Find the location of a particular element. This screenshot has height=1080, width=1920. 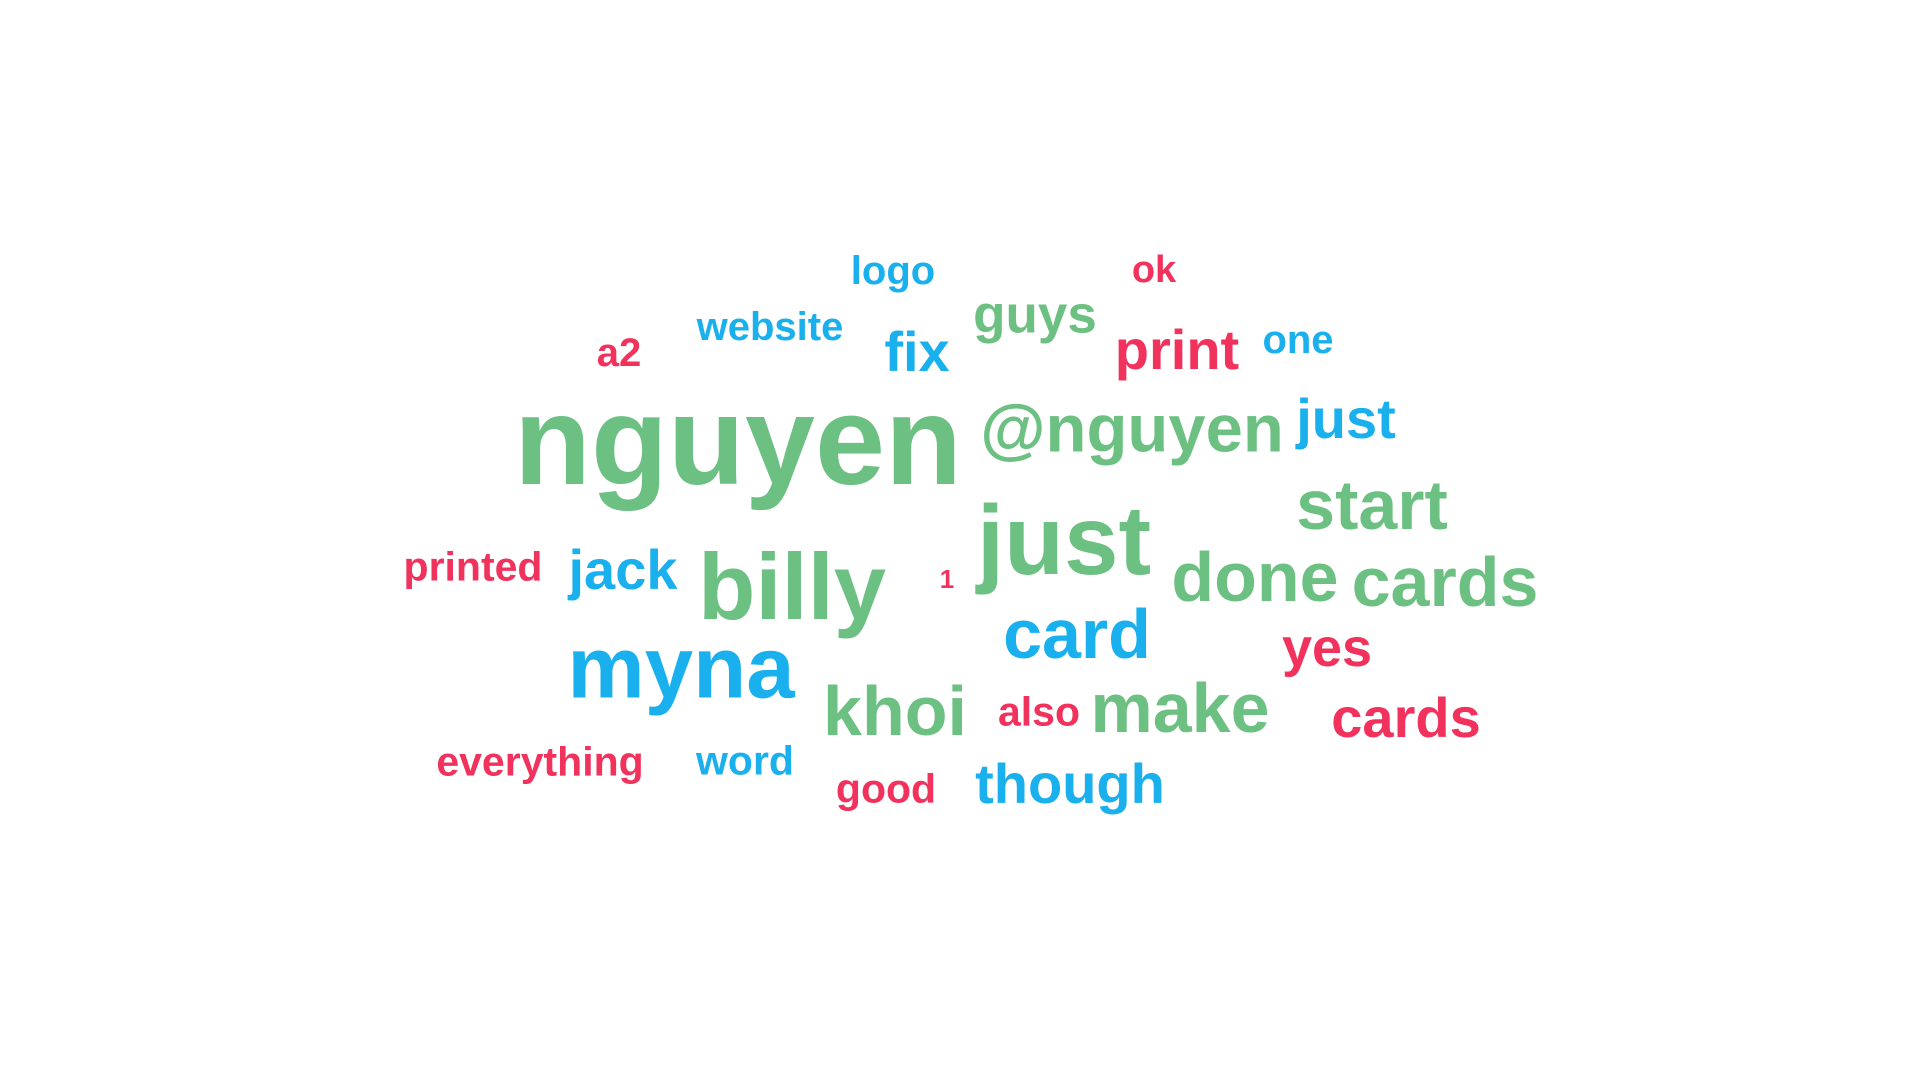

word-fix: fix is located at coordinates (917, 351).